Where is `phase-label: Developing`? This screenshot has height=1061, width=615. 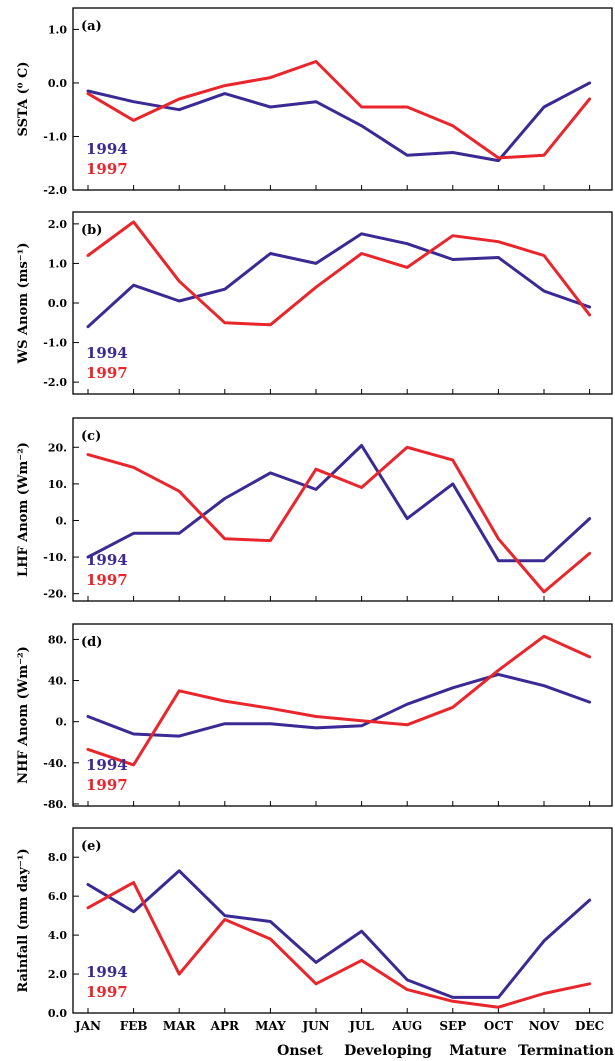 phase-label: Developing is located at coordinates (388, 1051).